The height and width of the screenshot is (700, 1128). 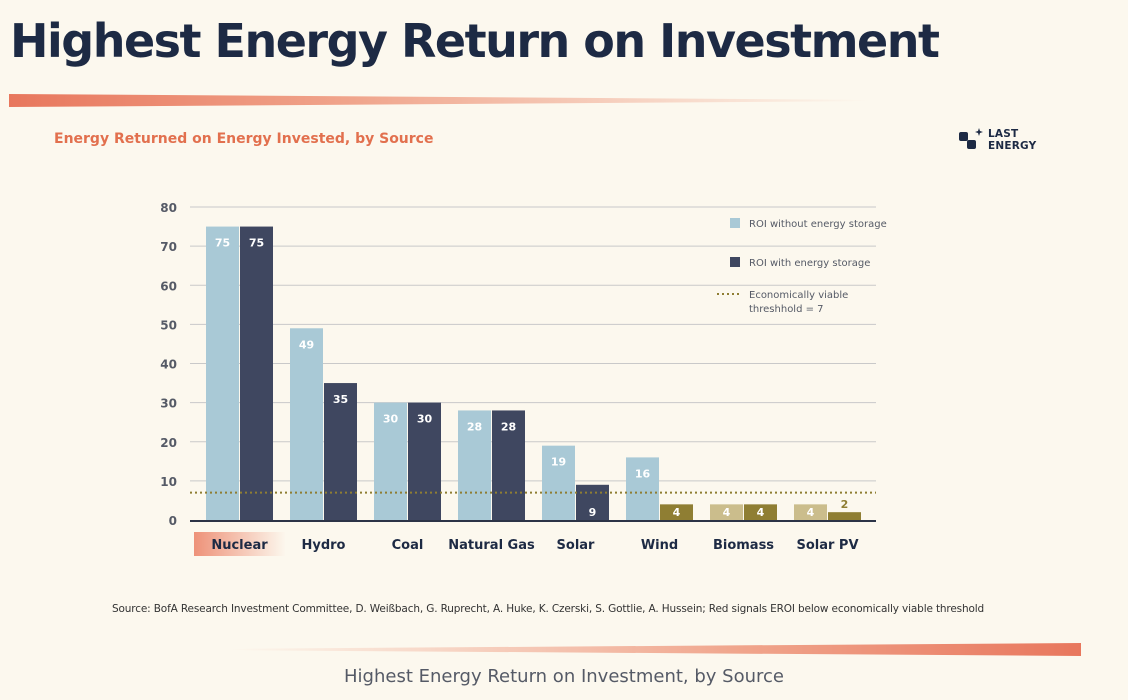 I want to click on category-label: Wind, so click(x=659, y=545).